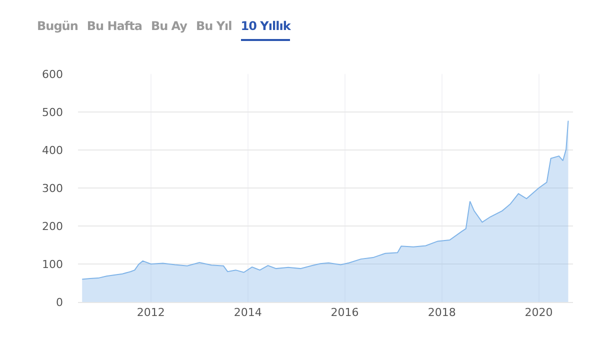 The height and width of the screenshot is (345, 595). Describe the element at coordinates (248, 313) in the screenshot. I see `x-tick-label: 2014` at that location.